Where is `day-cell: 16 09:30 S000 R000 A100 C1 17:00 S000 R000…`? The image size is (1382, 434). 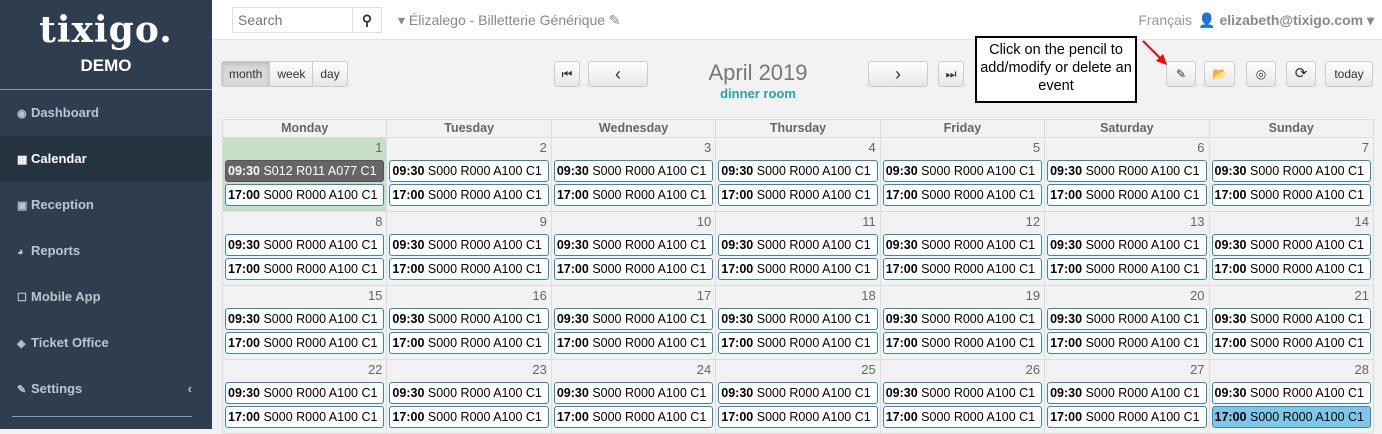
day-cell: 16 09:30 S000 R000 A100 C1 17:00 S000 R000… is located at coordinates (469, 323).